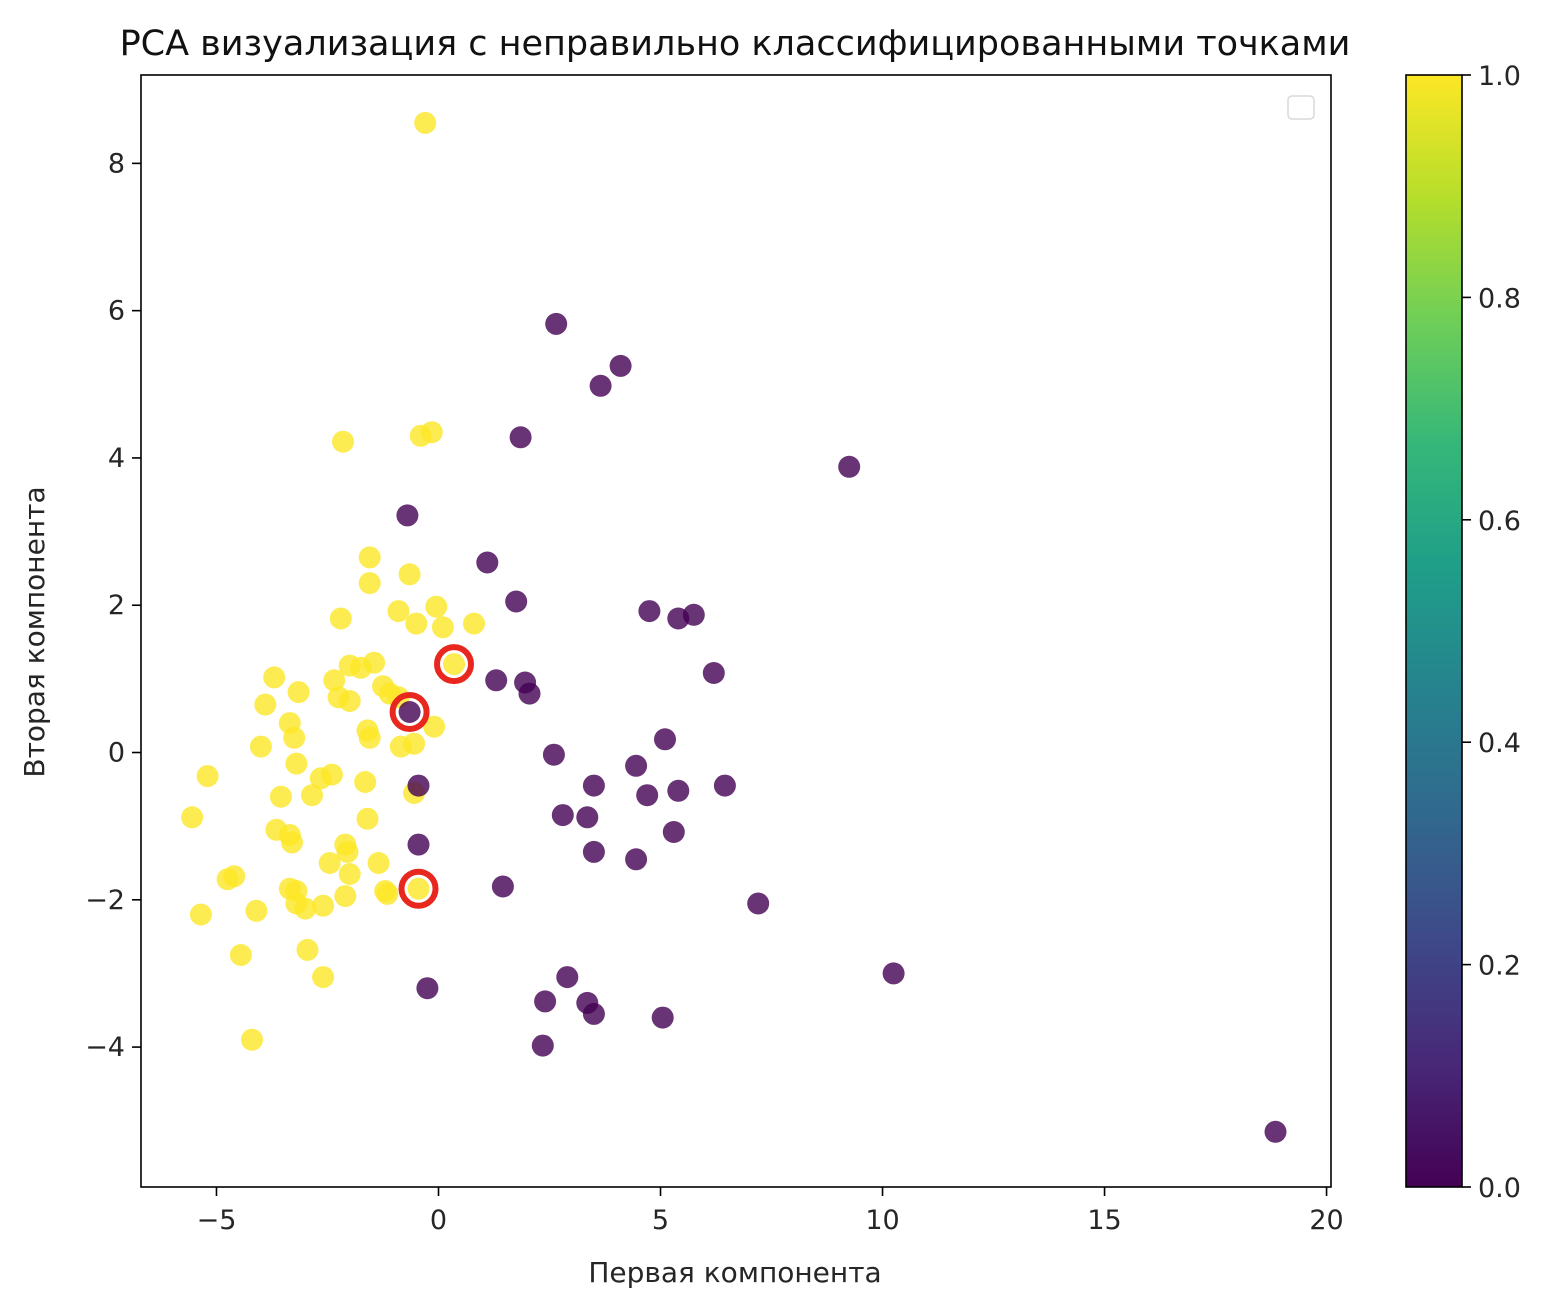 This screenshot has width=1556, height=1308. I want to click on colorbar-tick-label: 0.2, so click(1499, 966).